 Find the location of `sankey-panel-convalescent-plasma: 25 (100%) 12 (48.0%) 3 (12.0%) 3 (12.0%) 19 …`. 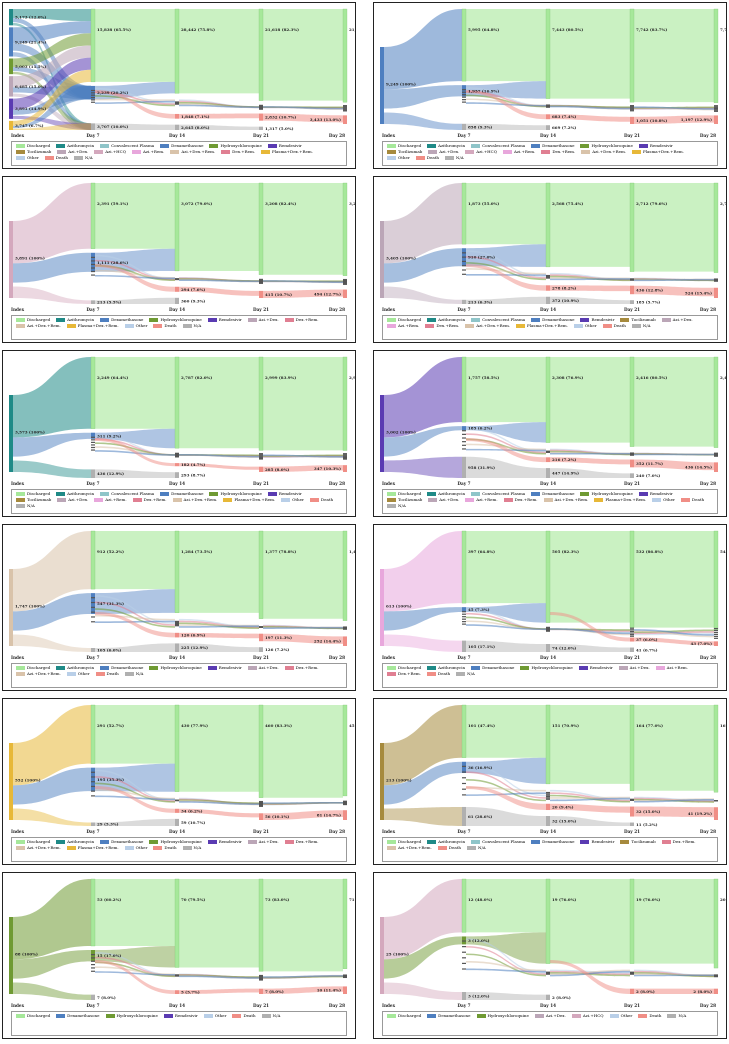

sankey-panel-convalescent-plasma: 25 (100%) 12 (48.0%) 3 (12.0%) 3 (12.0%) 19 … is located at coordinates (550, 955).